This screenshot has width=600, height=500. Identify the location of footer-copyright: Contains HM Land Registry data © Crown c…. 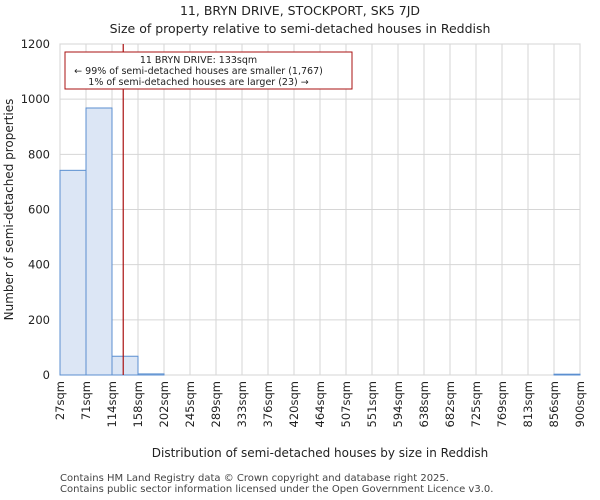
(254, 478).